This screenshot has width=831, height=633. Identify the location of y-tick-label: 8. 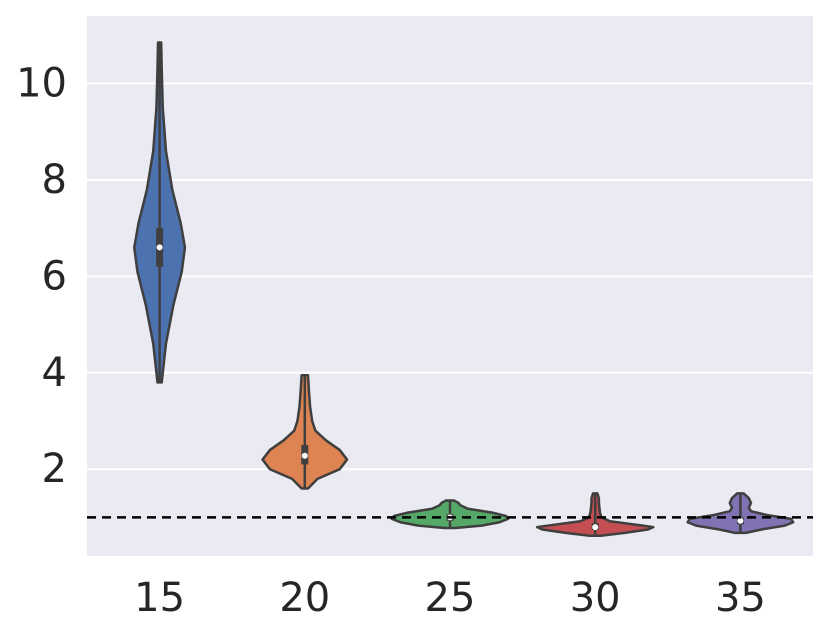
(54, 180).